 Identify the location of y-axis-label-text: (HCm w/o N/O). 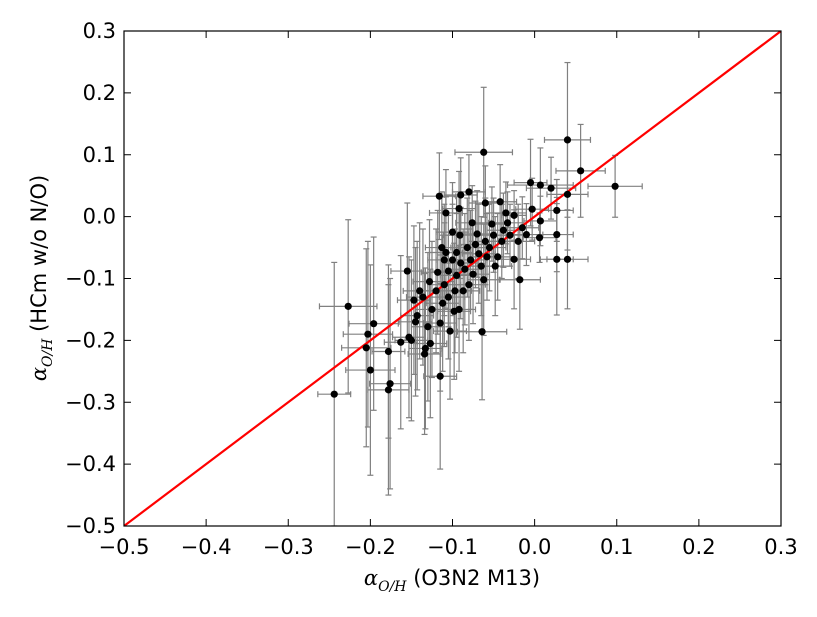
(39, 257).